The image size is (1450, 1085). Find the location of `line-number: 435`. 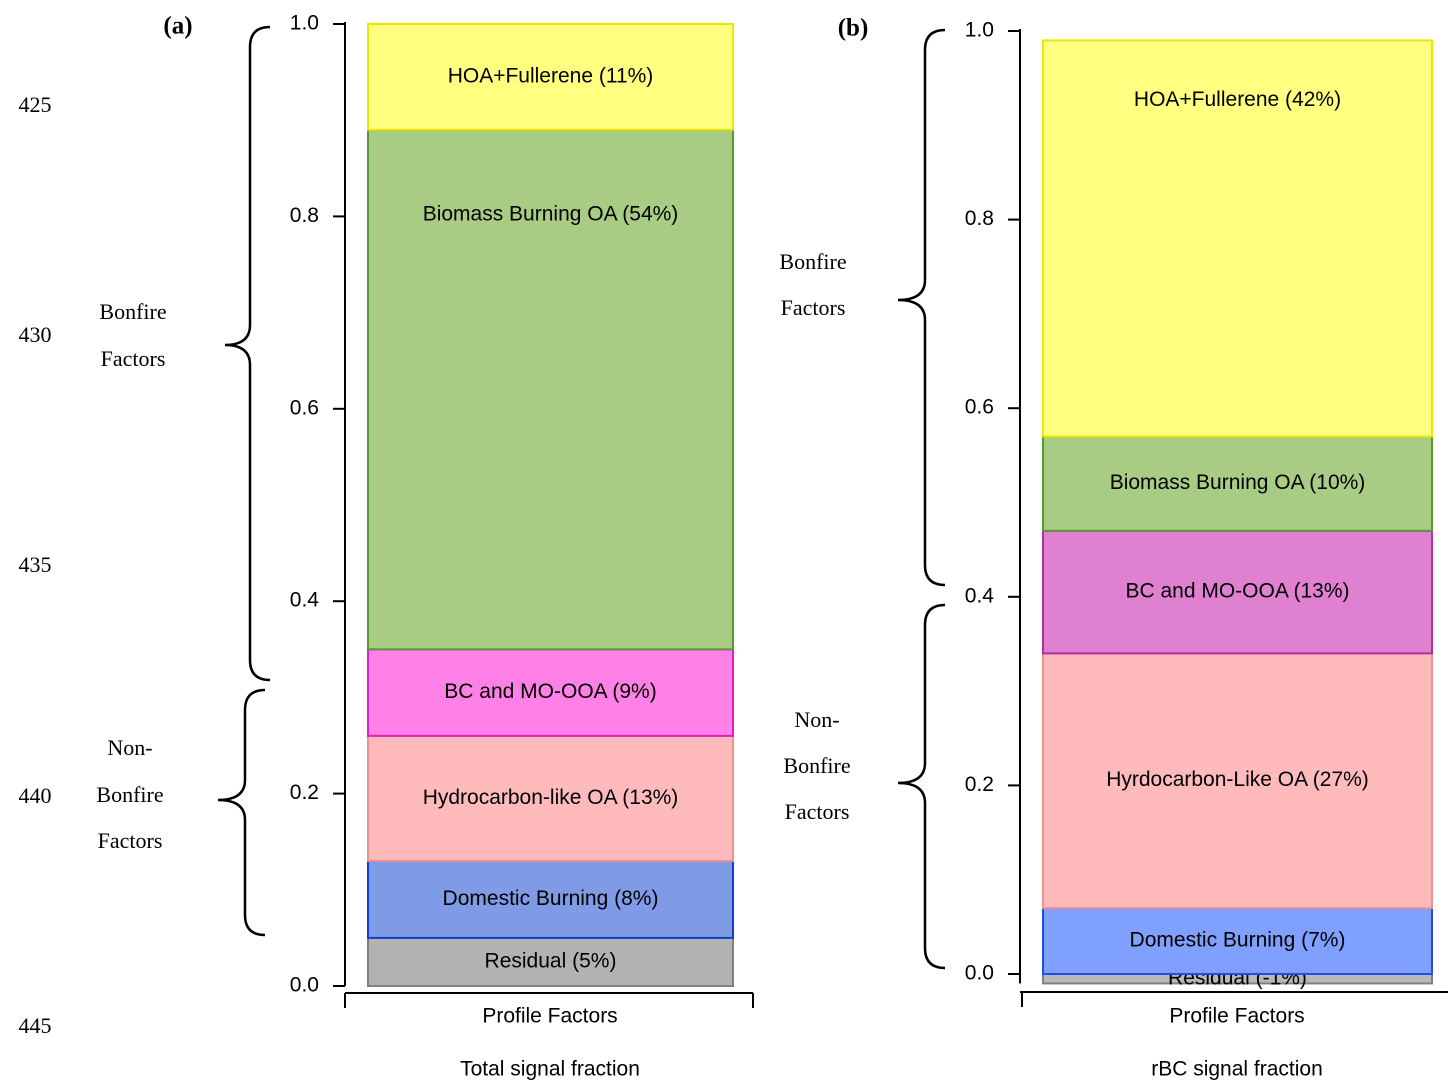

line-number: 435 is located at coordinates (35, 564).